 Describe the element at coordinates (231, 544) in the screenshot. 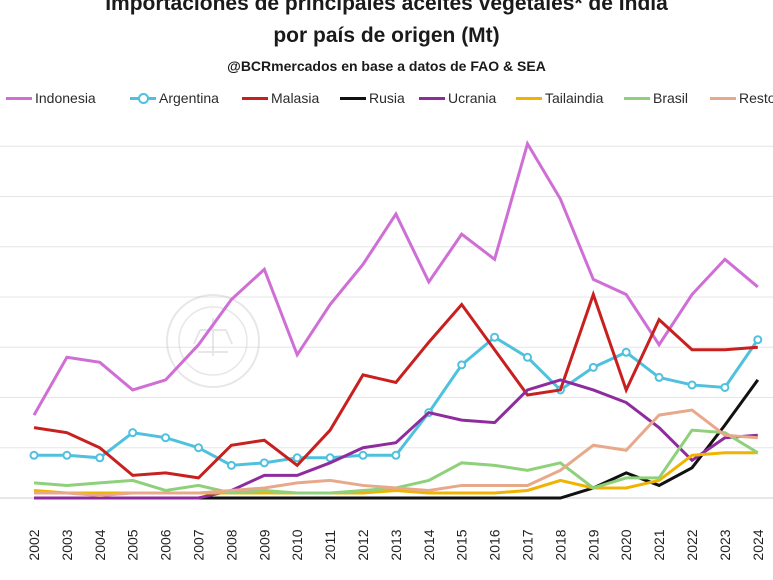

I see `x-tick-label: 2008` at that location.